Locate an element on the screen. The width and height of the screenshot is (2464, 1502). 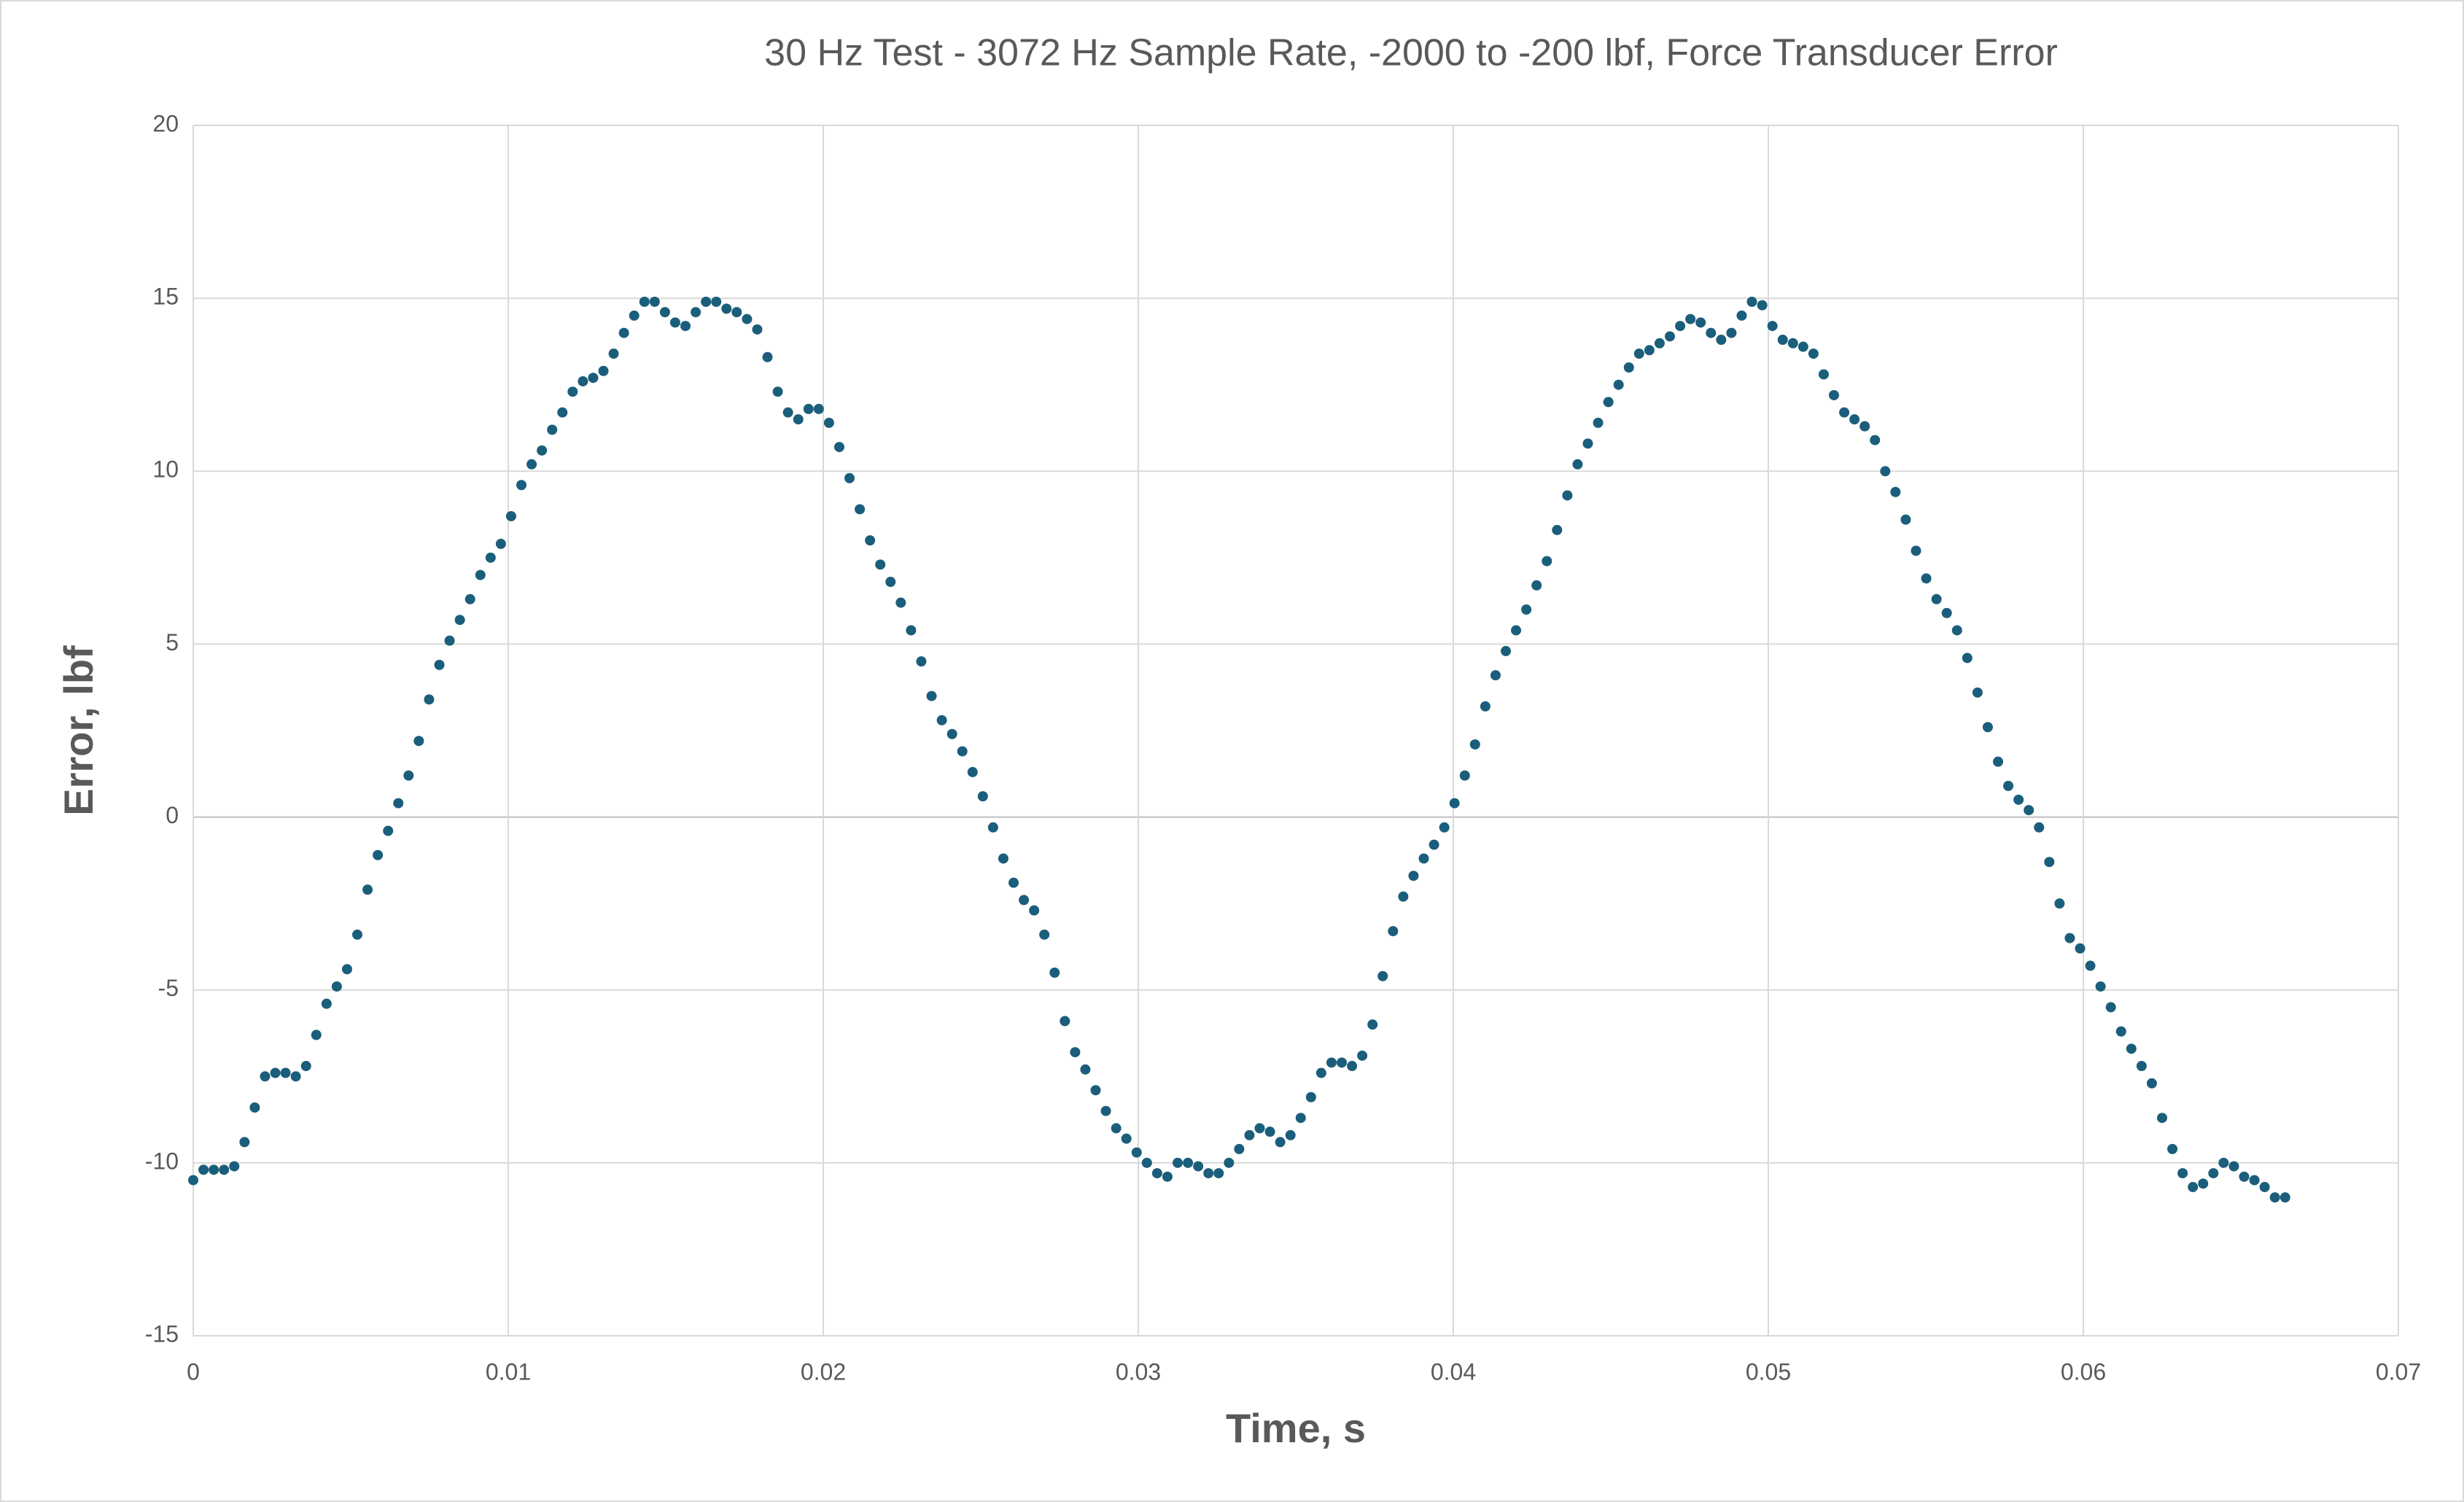
y-tick-label: 5 is located at coordinates (172, 642).